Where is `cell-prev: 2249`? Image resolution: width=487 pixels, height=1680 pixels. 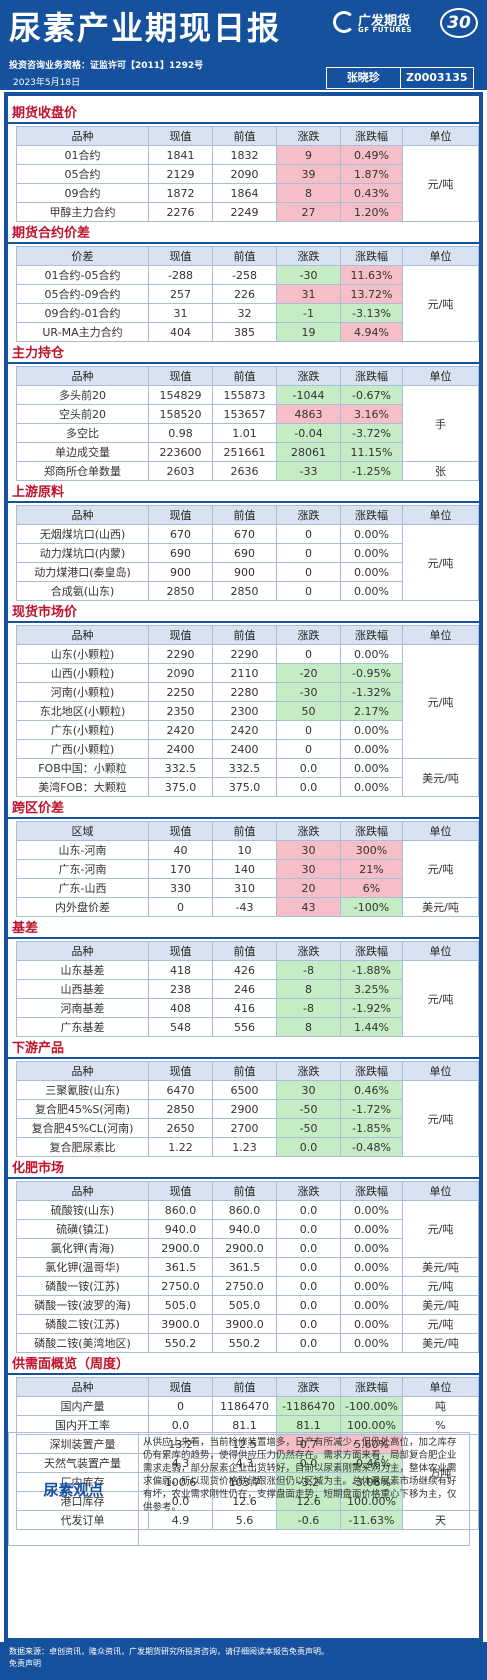 cell-prev: 2249 is located at coordinates (244, 212).